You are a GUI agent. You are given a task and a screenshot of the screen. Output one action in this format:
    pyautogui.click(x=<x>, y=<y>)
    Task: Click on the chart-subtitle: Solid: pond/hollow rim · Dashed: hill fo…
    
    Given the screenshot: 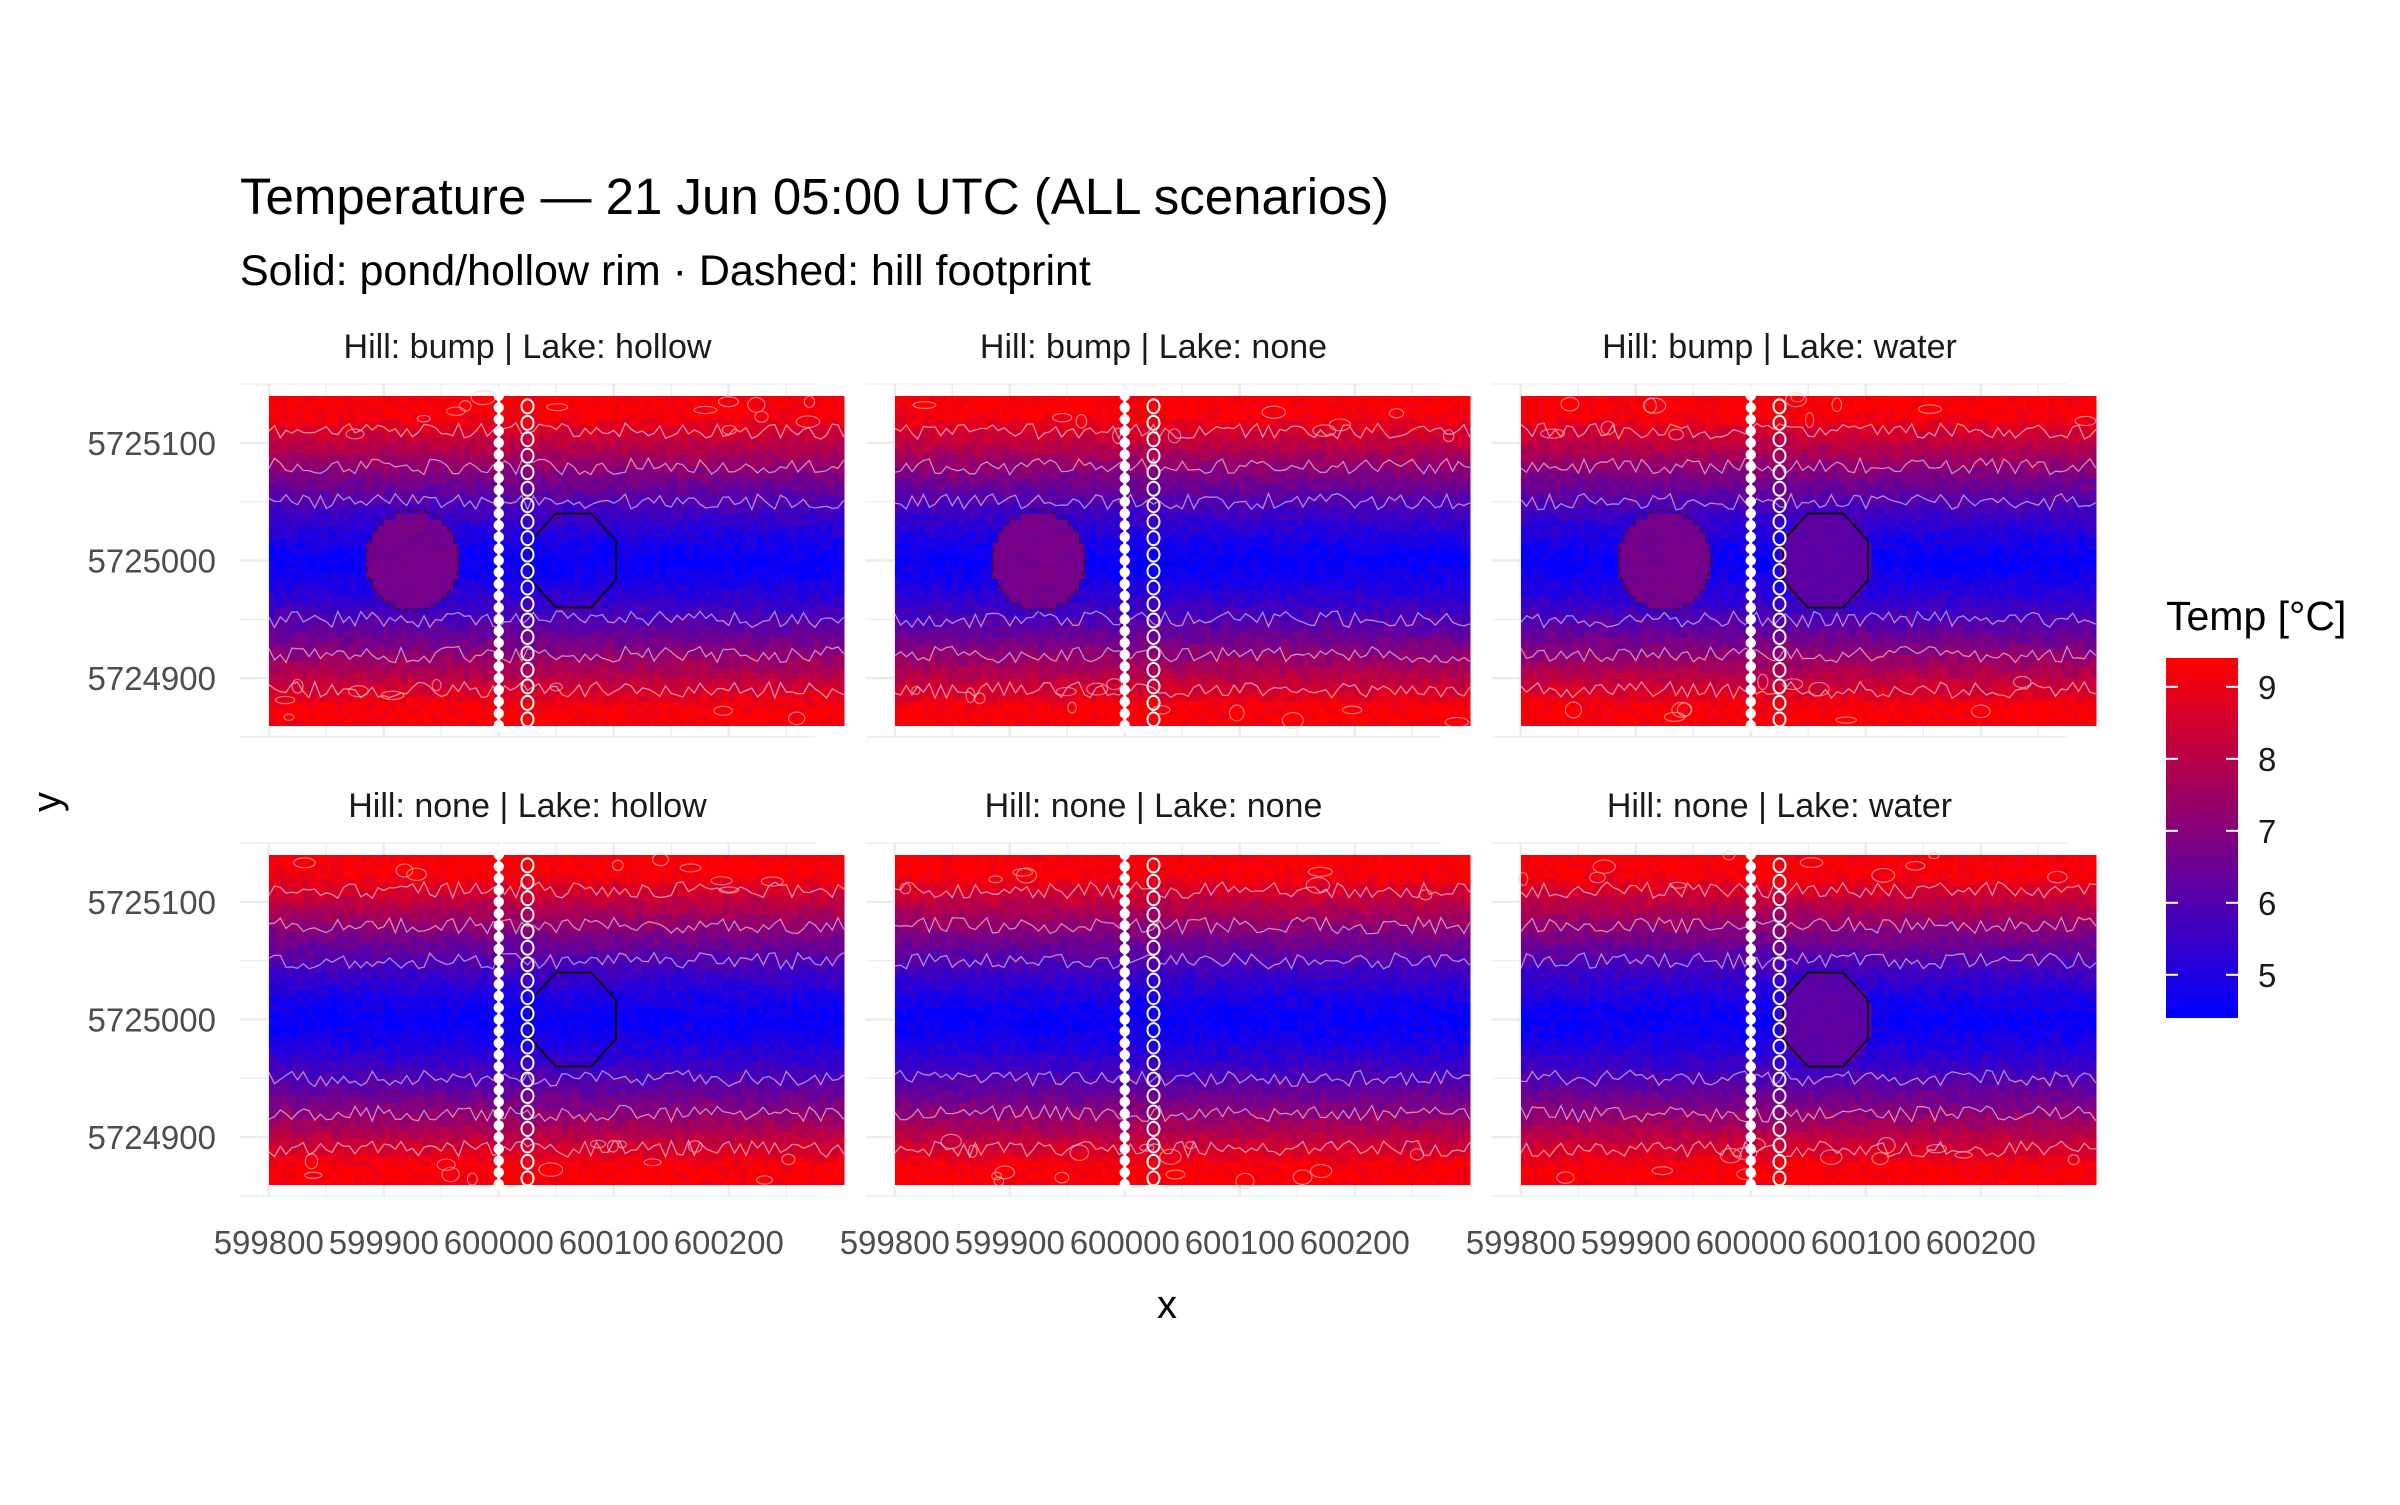 What is the action you would take?
    pyautogui.click(x=665, y=271)
    